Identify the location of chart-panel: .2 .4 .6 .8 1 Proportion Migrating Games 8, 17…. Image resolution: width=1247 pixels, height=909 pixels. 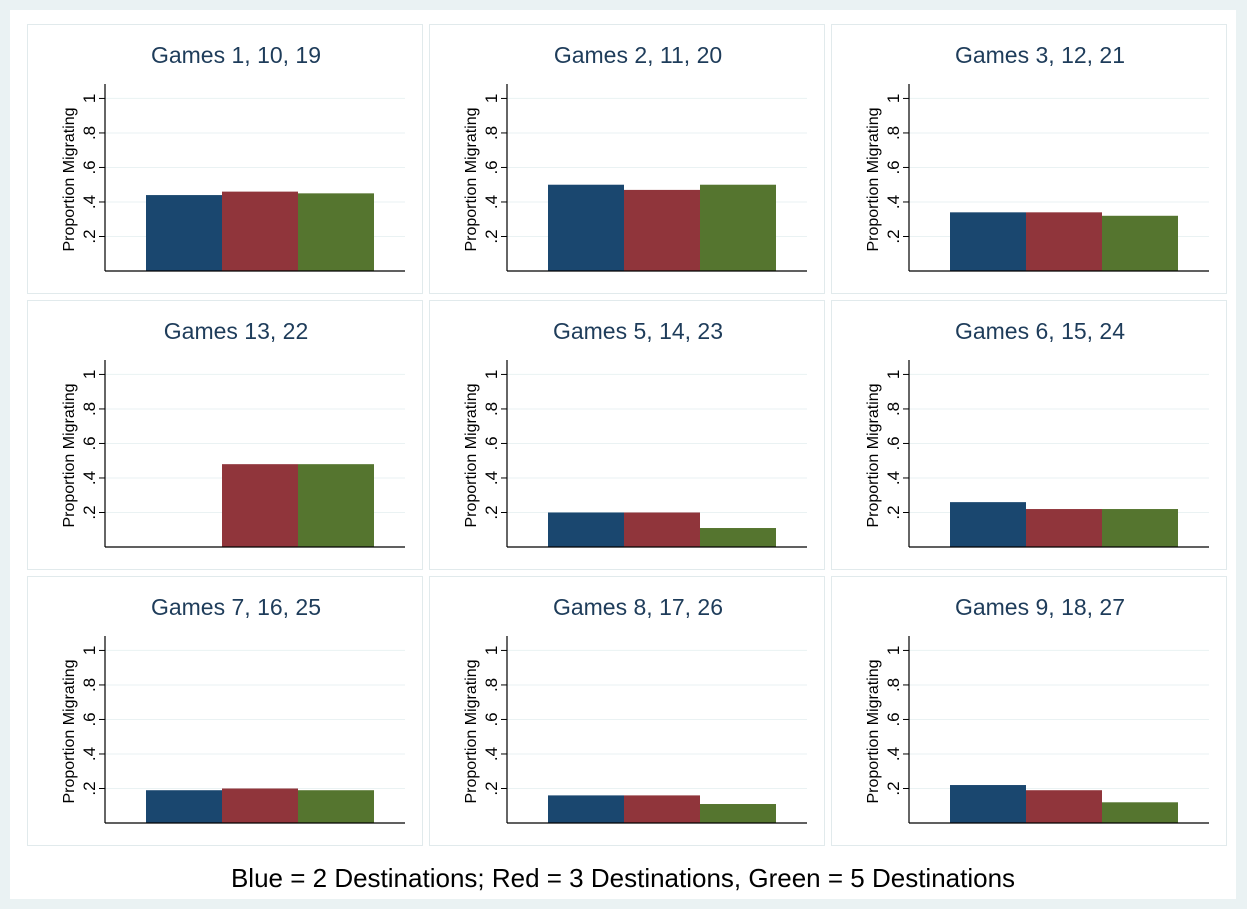
(627, 711).